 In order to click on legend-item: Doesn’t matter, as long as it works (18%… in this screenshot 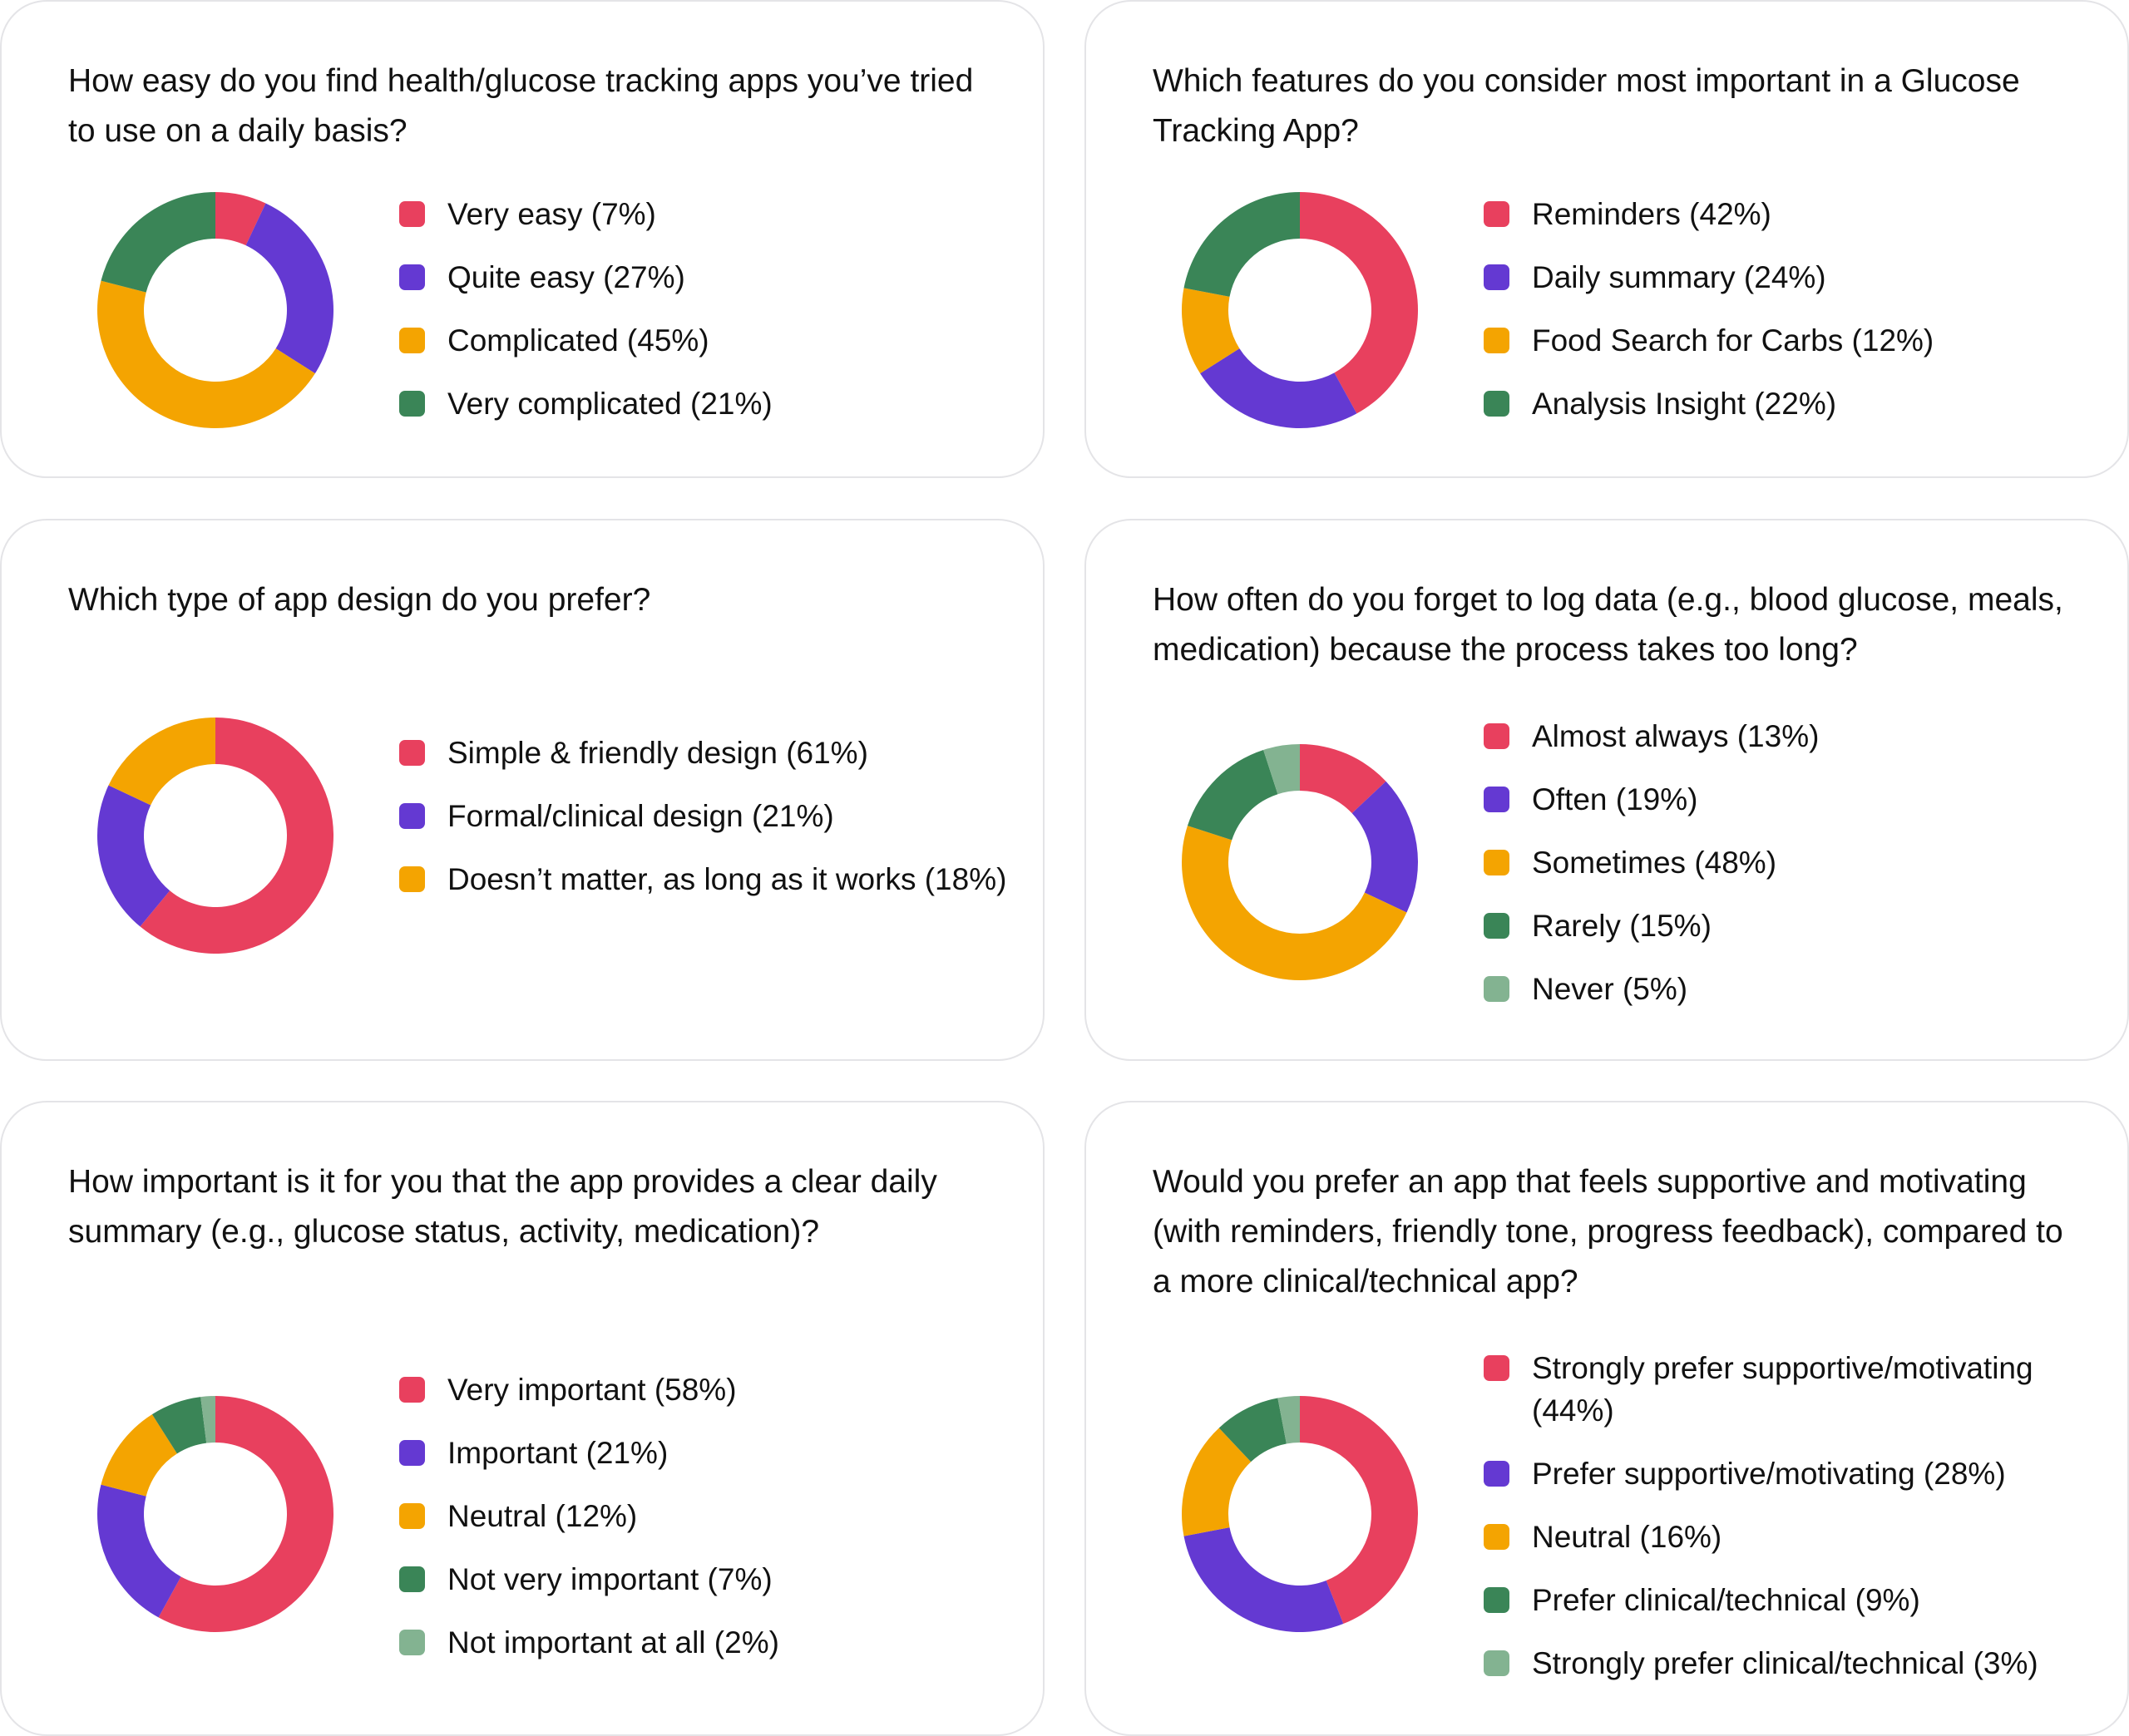, I will do `click(707, 879)`.